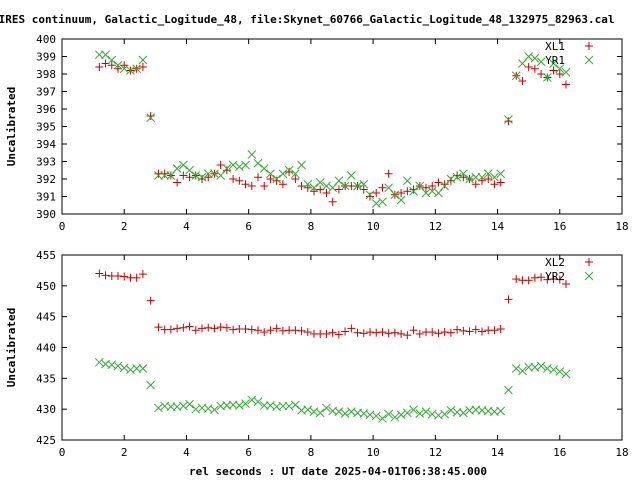  What do you see at coordinates (332, 304) in the screenshot?
I see `series-XL2` at bounding box center [332, 304].